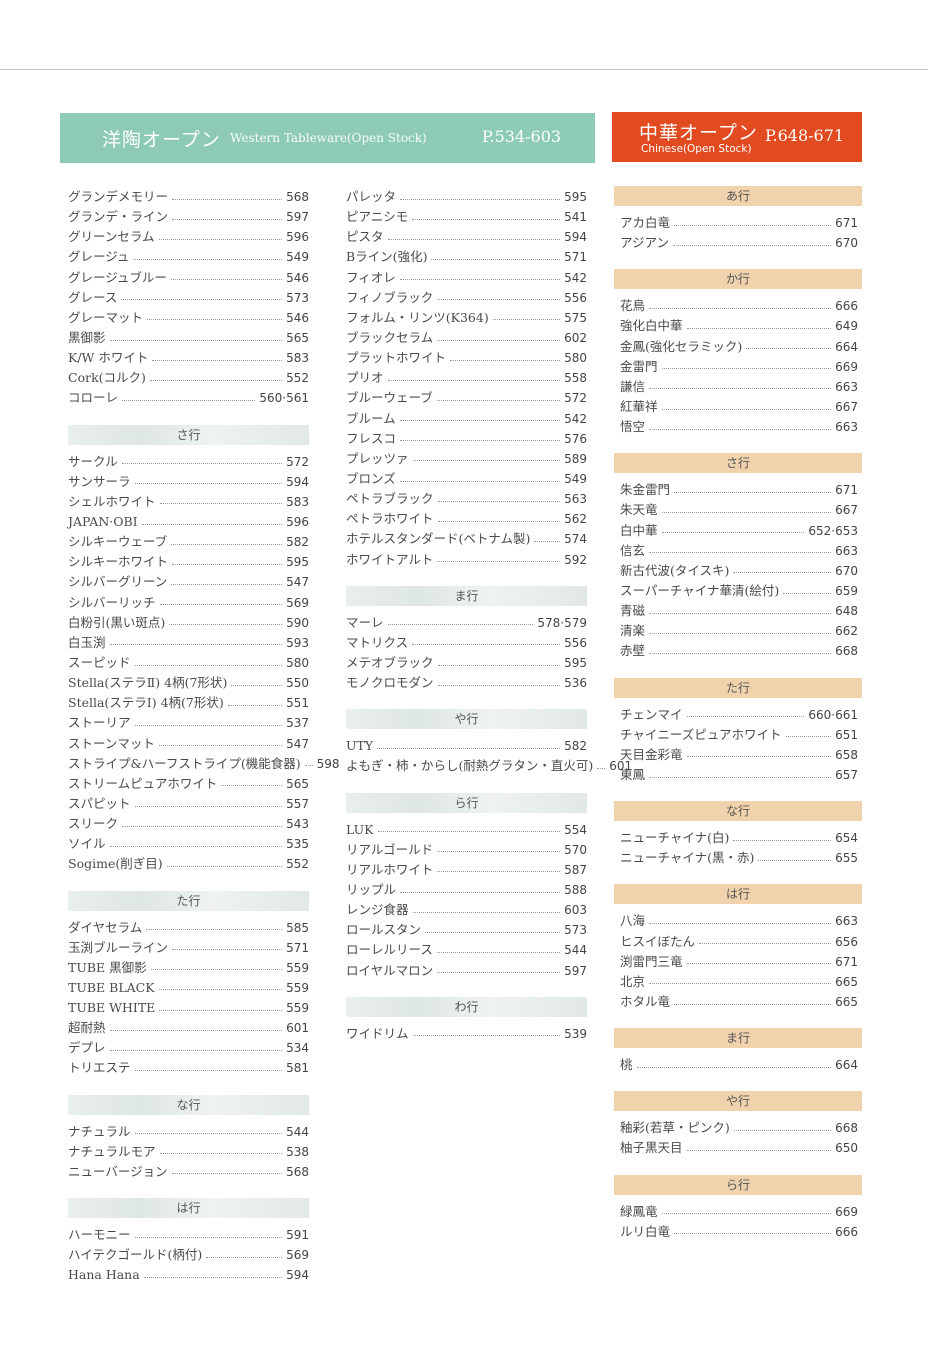  Describe the element at coordinates (846, 590) in the screenshot. I see `entry-page: 659` at that location.